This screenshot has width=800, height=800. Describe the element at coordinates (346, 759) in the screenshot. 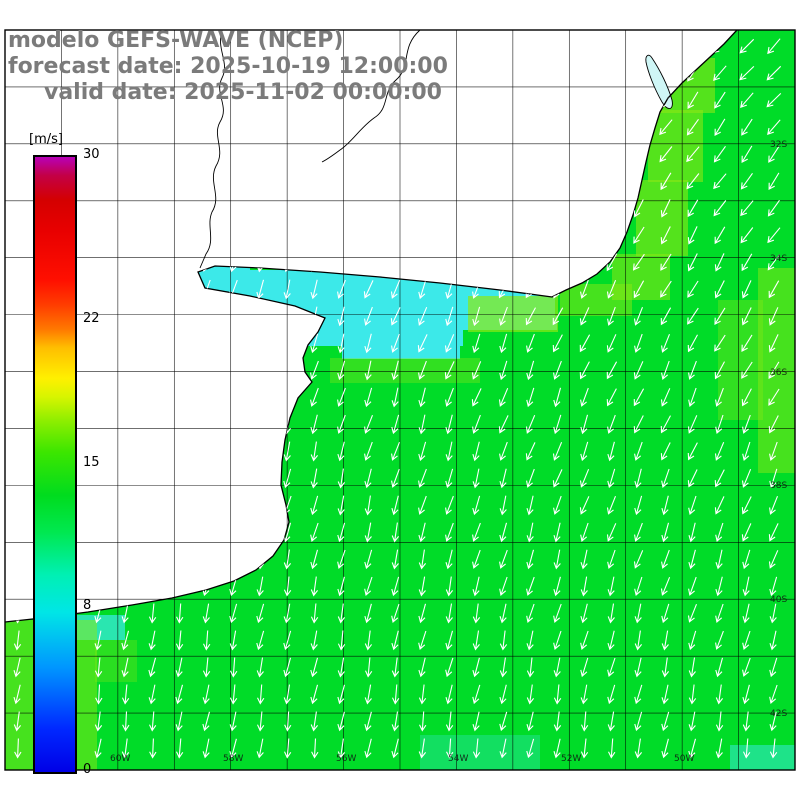

I see `svg-text: 56W` at that location.